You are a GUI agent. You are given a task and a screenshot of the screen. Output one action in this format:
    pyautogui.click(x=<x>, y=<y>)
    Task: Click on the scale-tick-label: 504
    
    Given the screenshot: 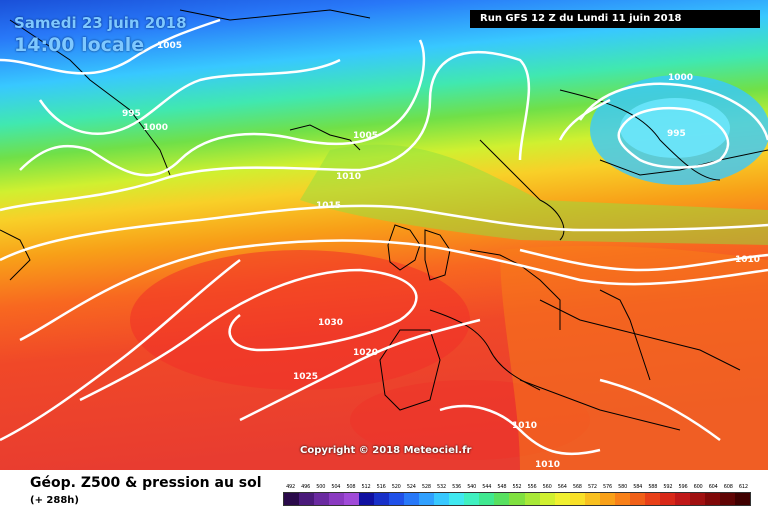 What is the action you would take?
    pyautogui.click(x=336, y=487)
    